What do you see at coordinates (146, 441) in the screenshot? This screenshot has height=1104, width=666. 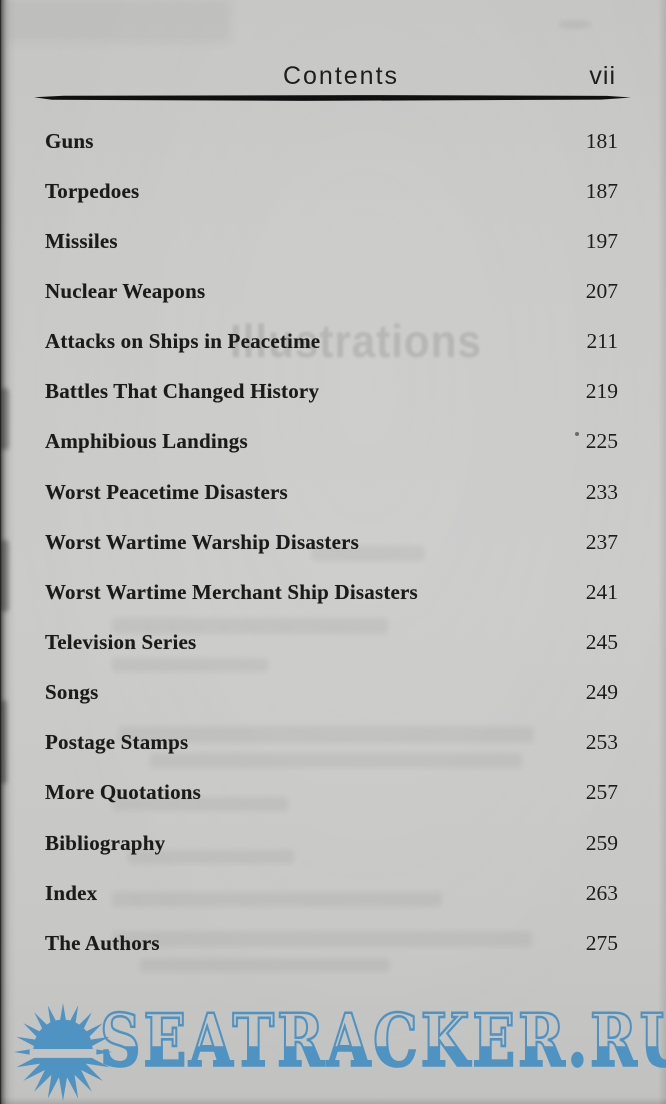 I see `toc-entry-title: Amphibious Landings` at bounding box center [146, 441].